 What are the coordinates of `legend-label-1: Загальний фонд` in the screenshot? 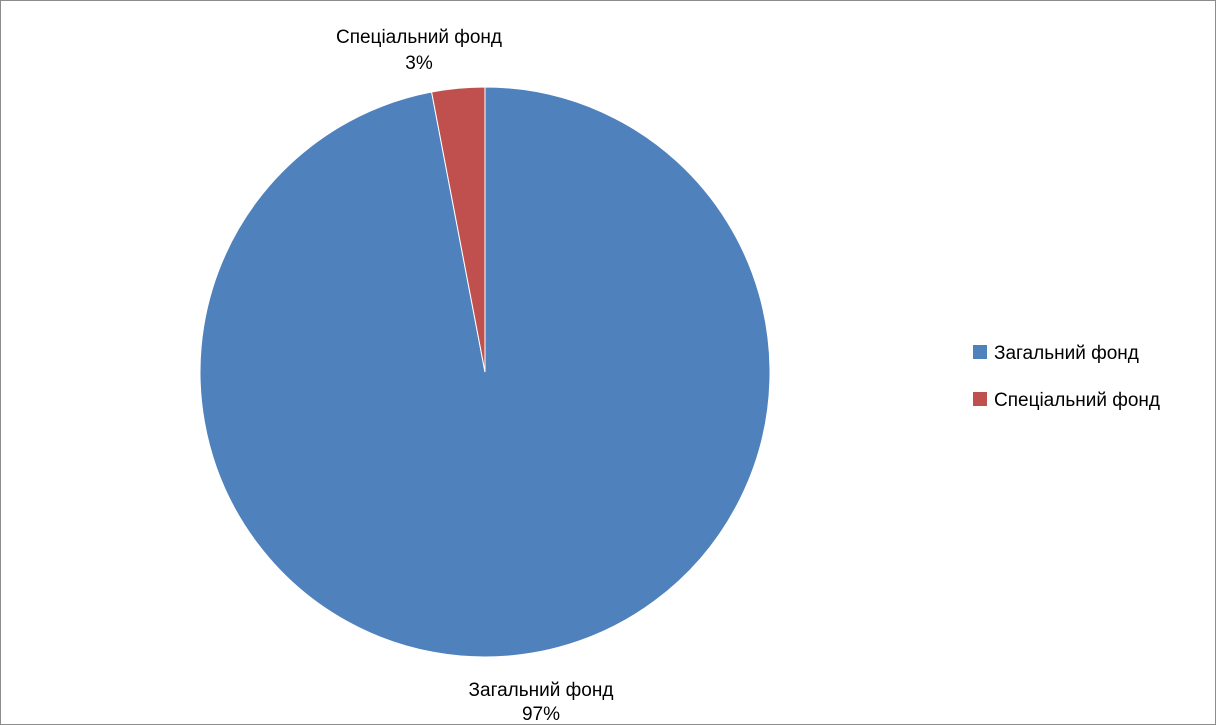 It's located at (1066, 353).